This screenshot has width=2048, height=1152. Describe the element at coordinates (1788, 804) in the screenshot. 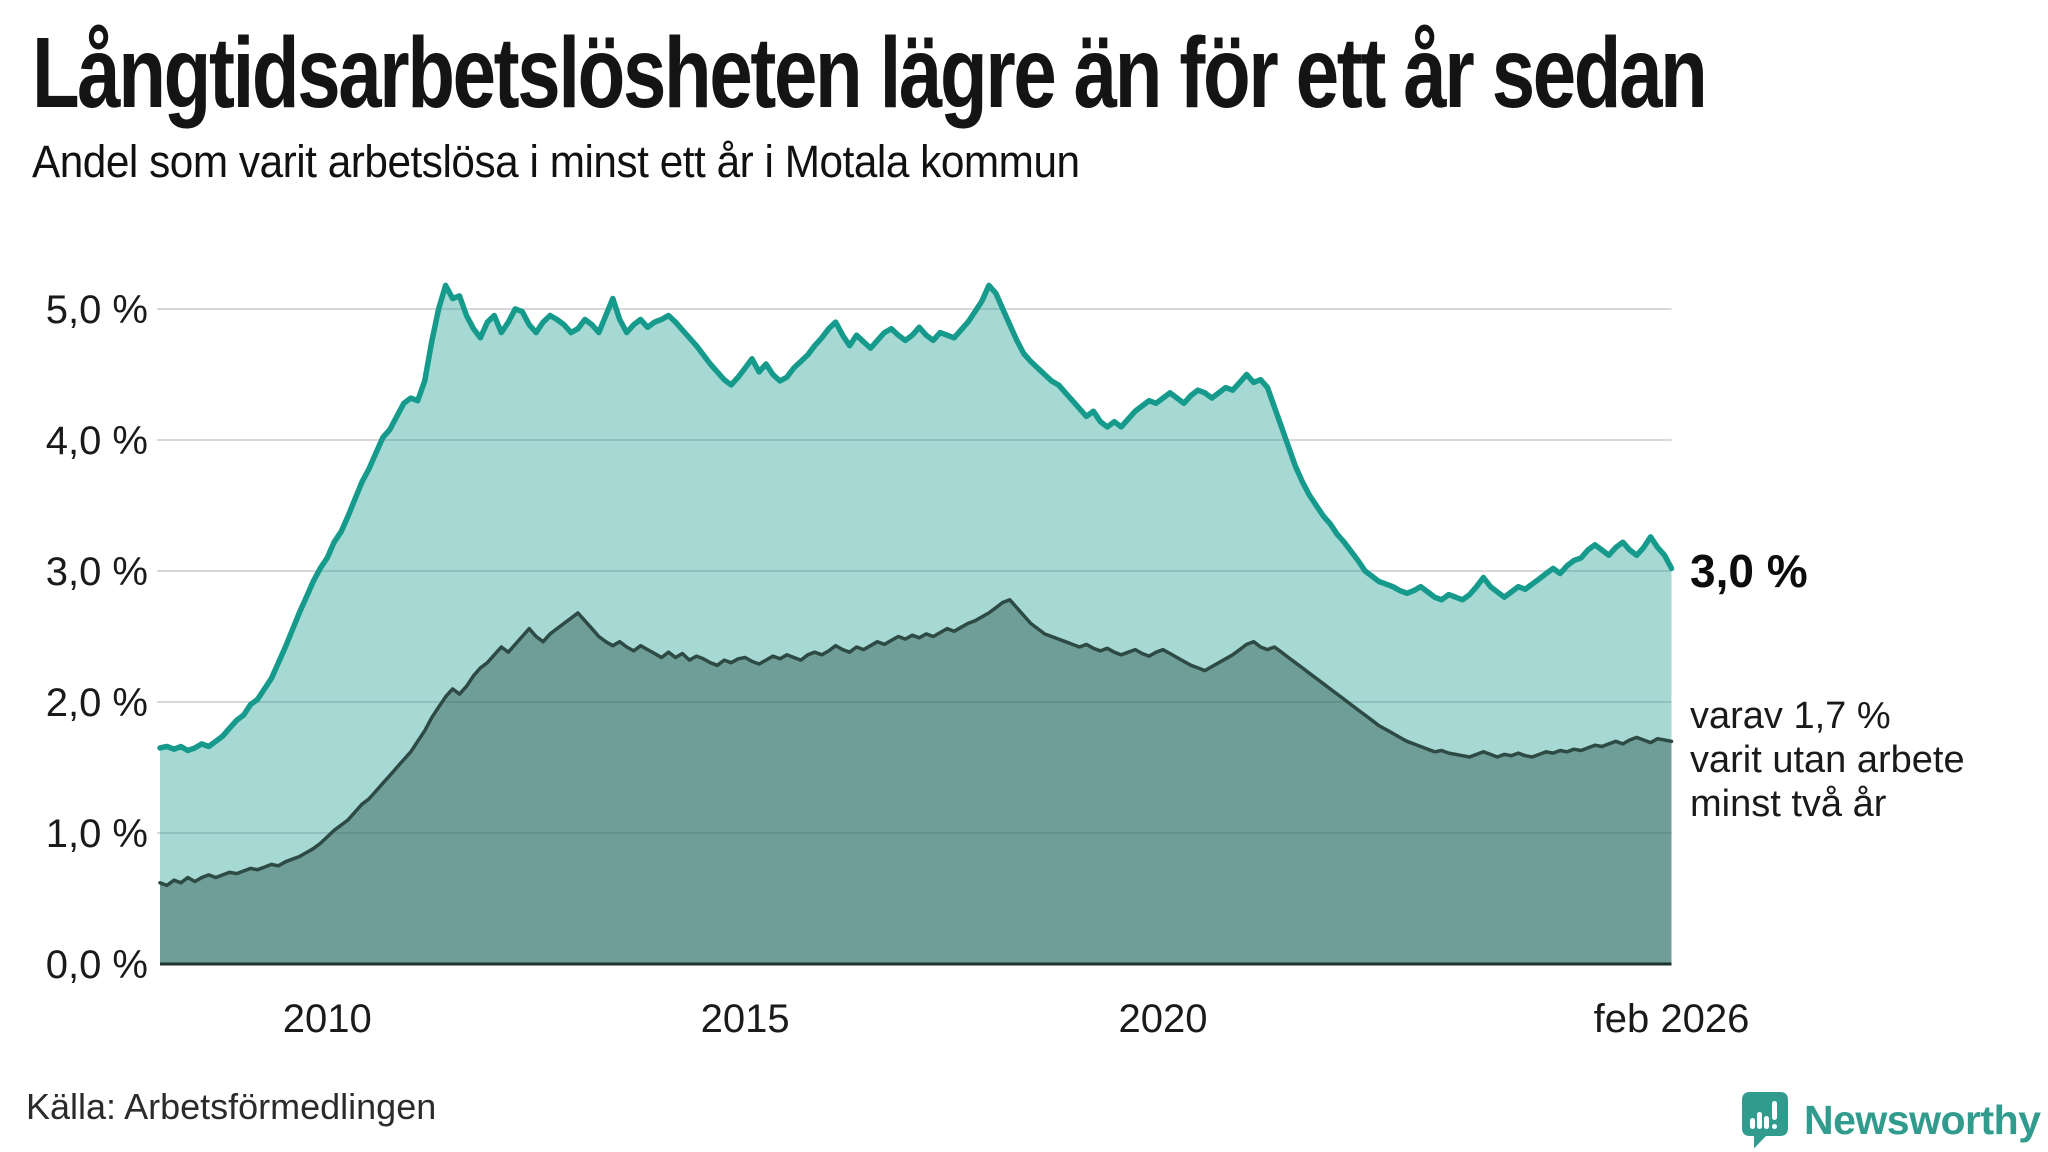

I see `end-annotation-line-3: minst två år` at that location.